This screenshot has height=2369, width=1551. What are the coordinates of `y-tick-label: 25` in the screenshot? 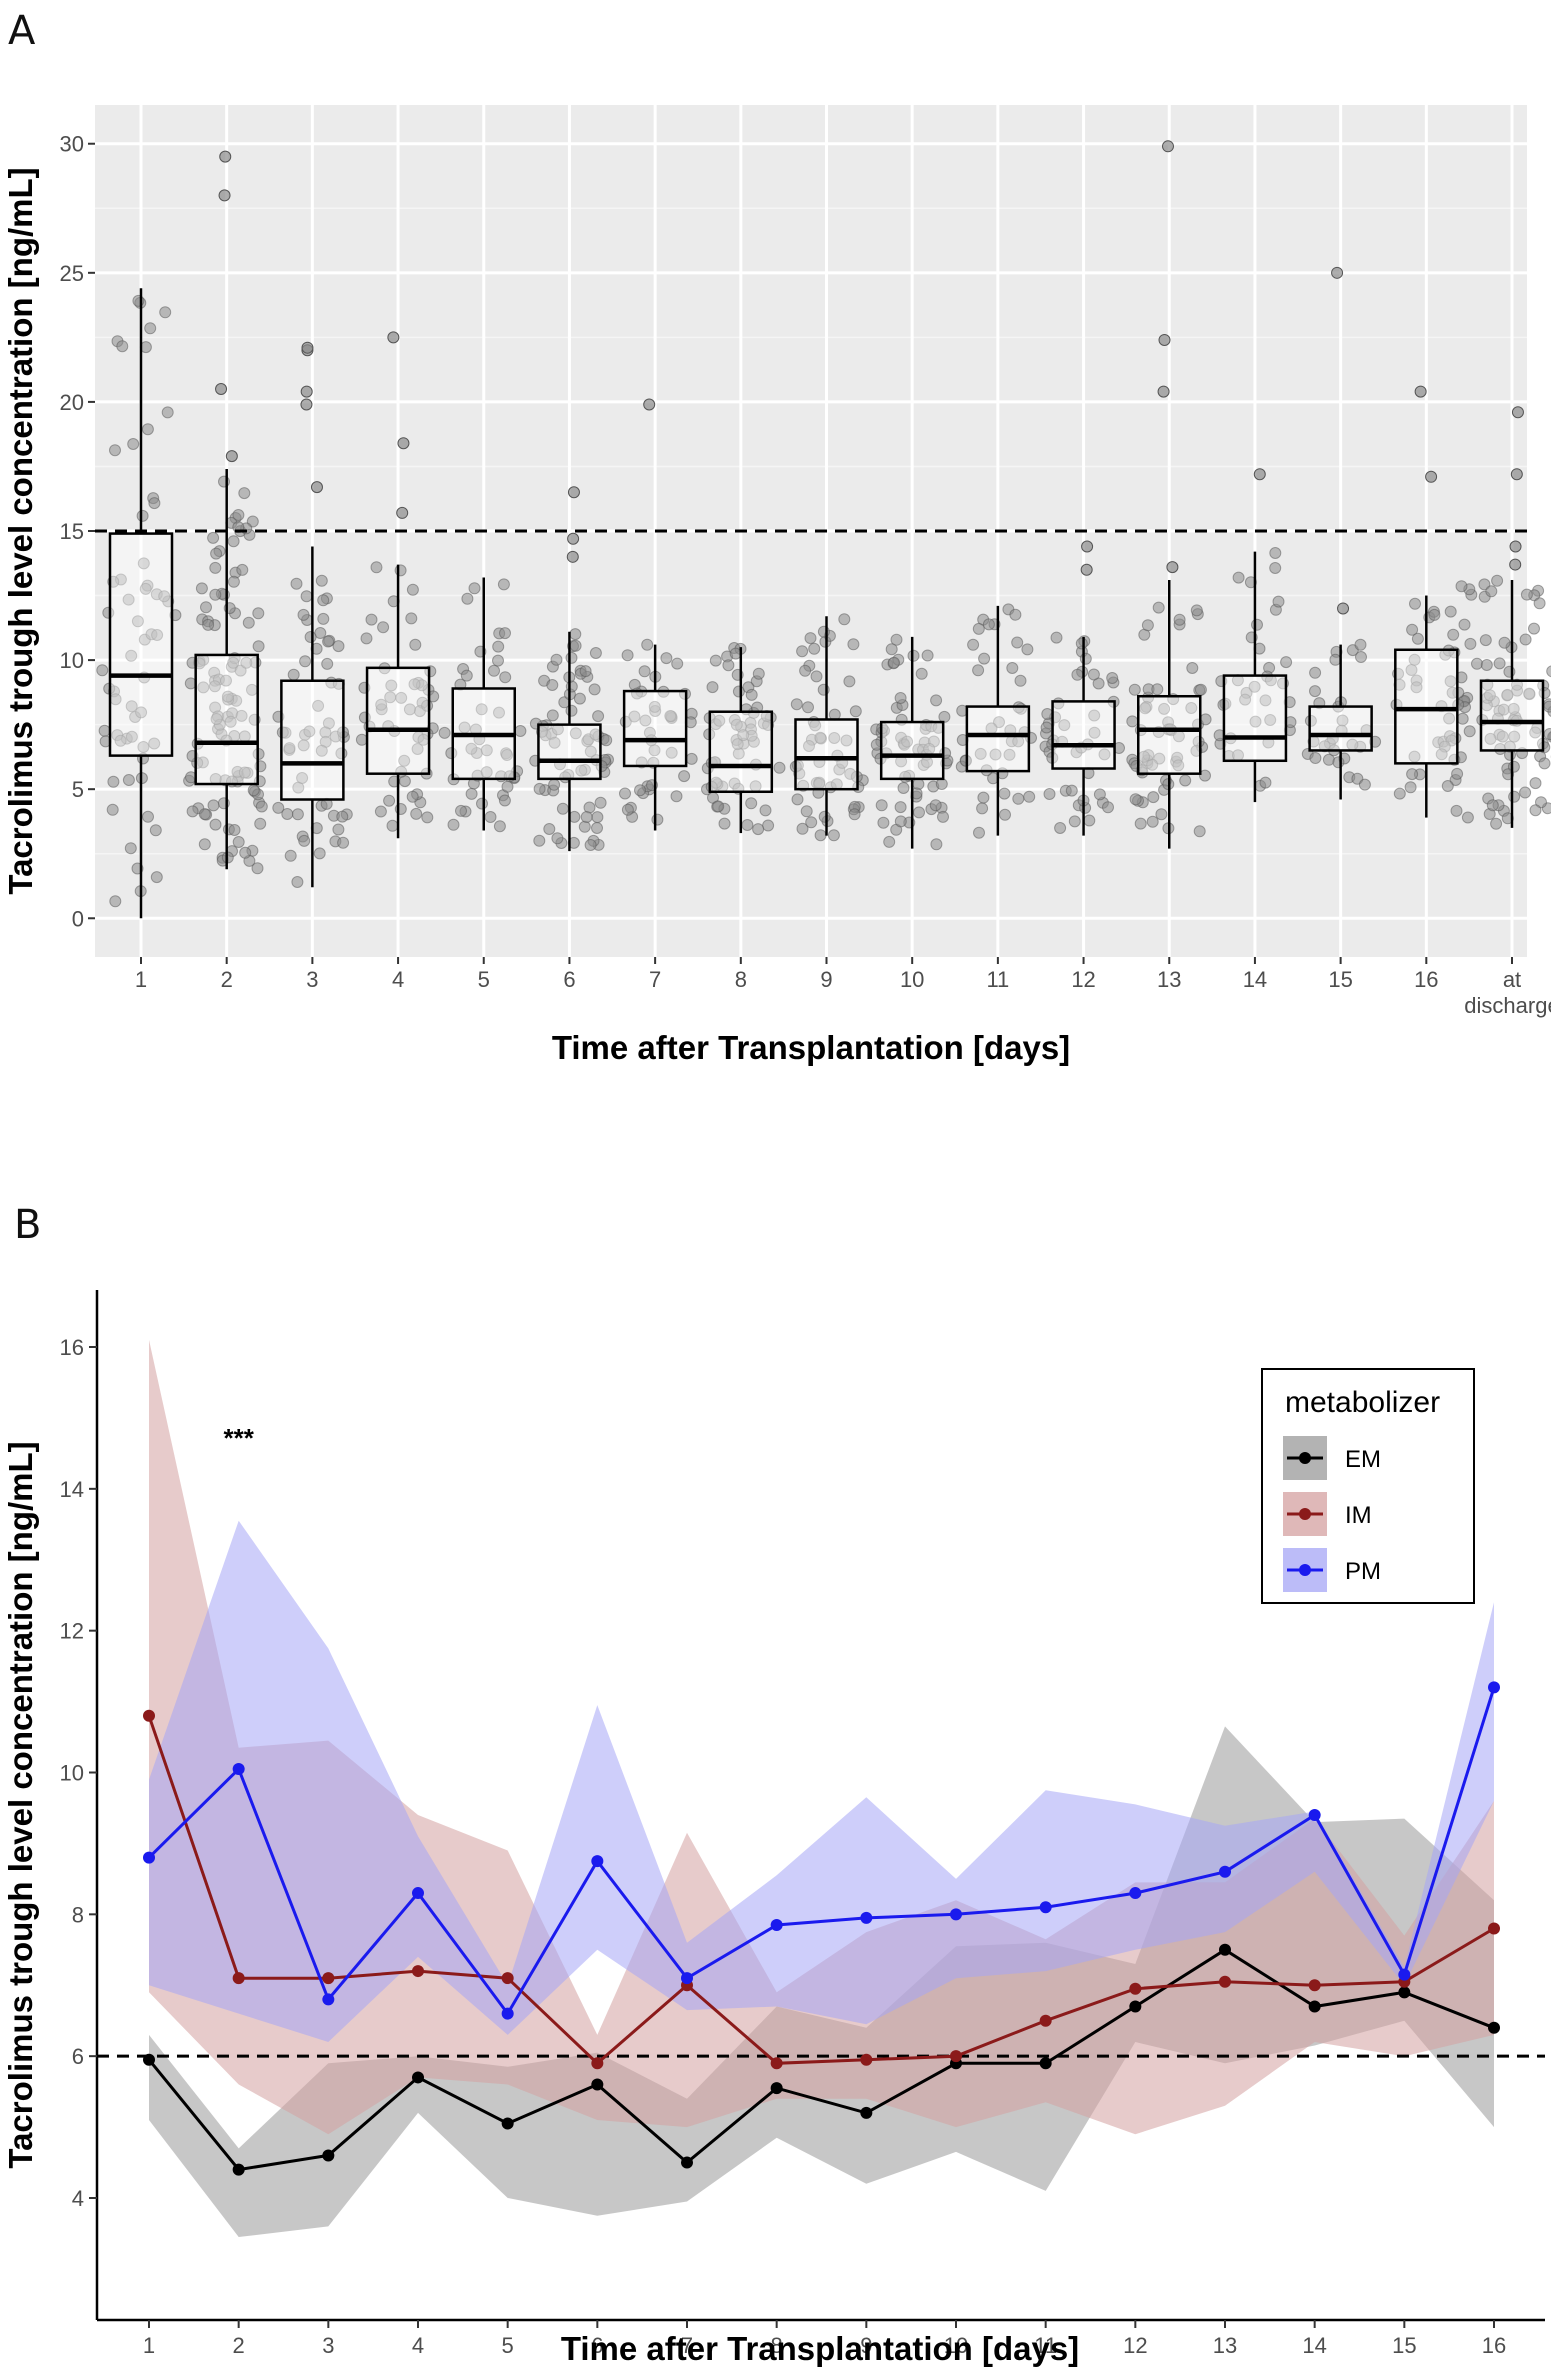 It's located at (72, 273).